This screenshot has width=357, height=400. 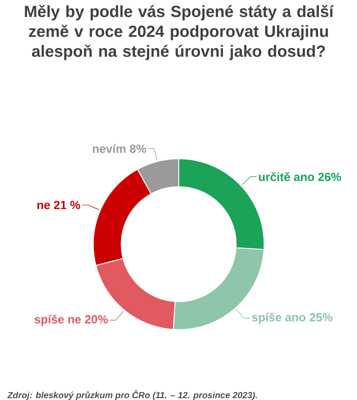 I want to click on slice-label: spíše ano, so click(x=279, y=318).